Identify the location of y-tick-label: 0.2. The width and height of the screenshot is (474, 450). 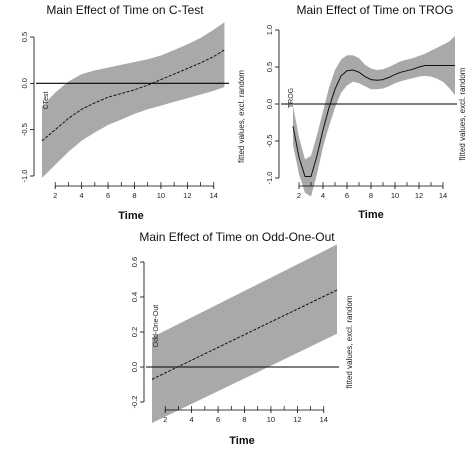
(134, 332).